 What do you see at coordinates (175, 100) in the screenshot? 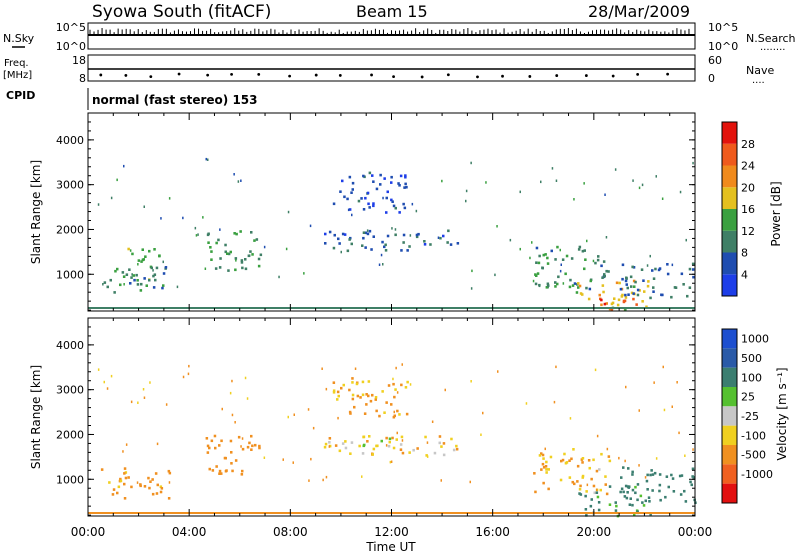
I see `cpid-text: normal (fast stereo) 153` at bounding box center [175, 100].